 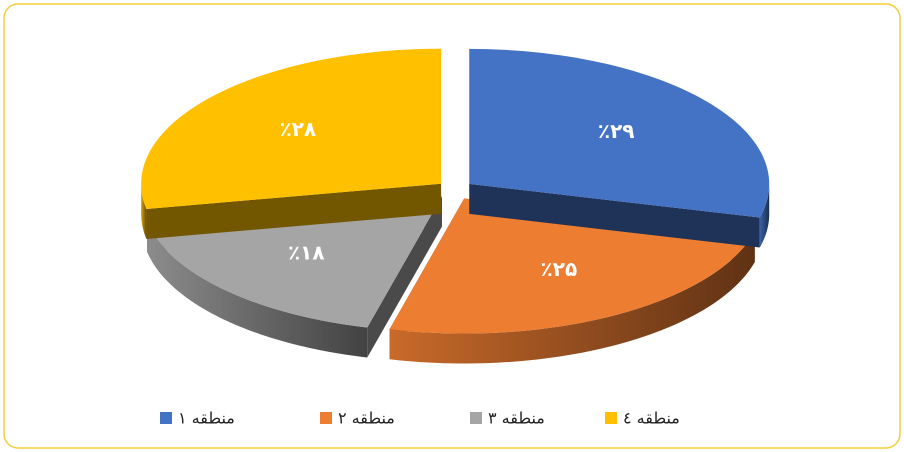 What do you see at coordinates (559, 269) in the screenshot?
I see `data-label: ٪۲۵` at bounding box center [559, 269].